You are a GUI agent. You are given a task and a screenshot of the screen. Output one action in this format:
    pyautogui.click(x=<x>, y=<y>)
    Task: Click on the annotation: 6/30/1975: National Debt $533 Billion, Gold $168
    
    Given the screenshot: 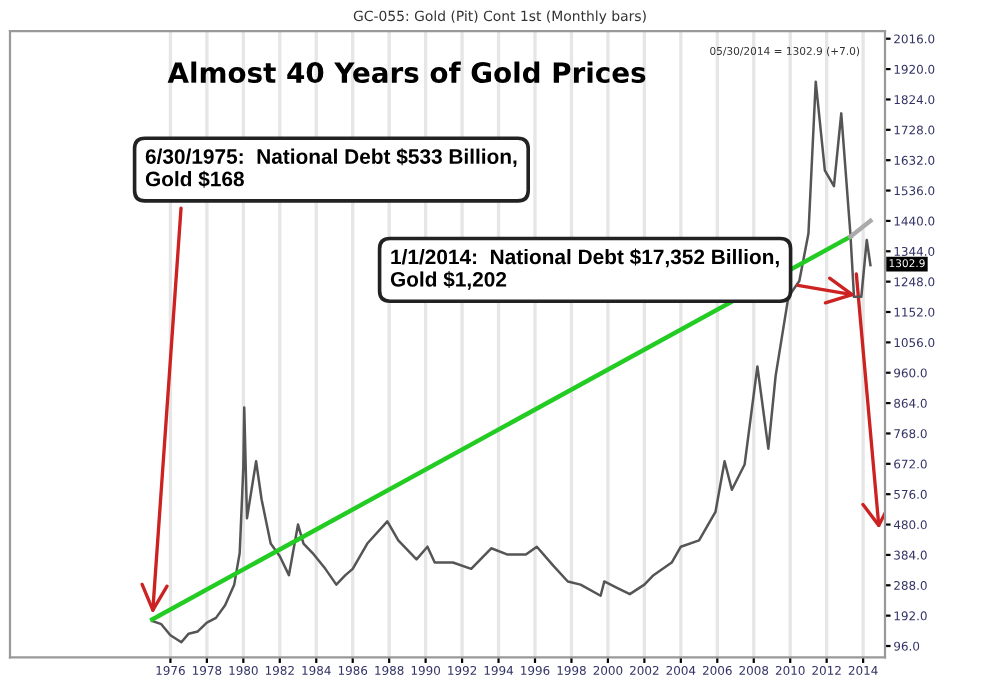 What is the action you would take?
    pyautogui.click(x=331, y=168)
    